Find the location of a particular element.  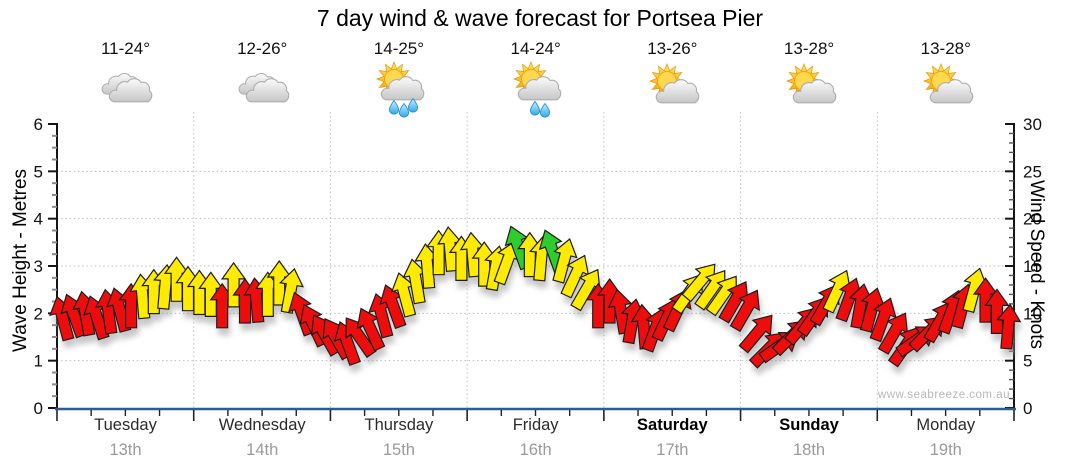

day-date-label: 19th is located at coordinates (945, 450).